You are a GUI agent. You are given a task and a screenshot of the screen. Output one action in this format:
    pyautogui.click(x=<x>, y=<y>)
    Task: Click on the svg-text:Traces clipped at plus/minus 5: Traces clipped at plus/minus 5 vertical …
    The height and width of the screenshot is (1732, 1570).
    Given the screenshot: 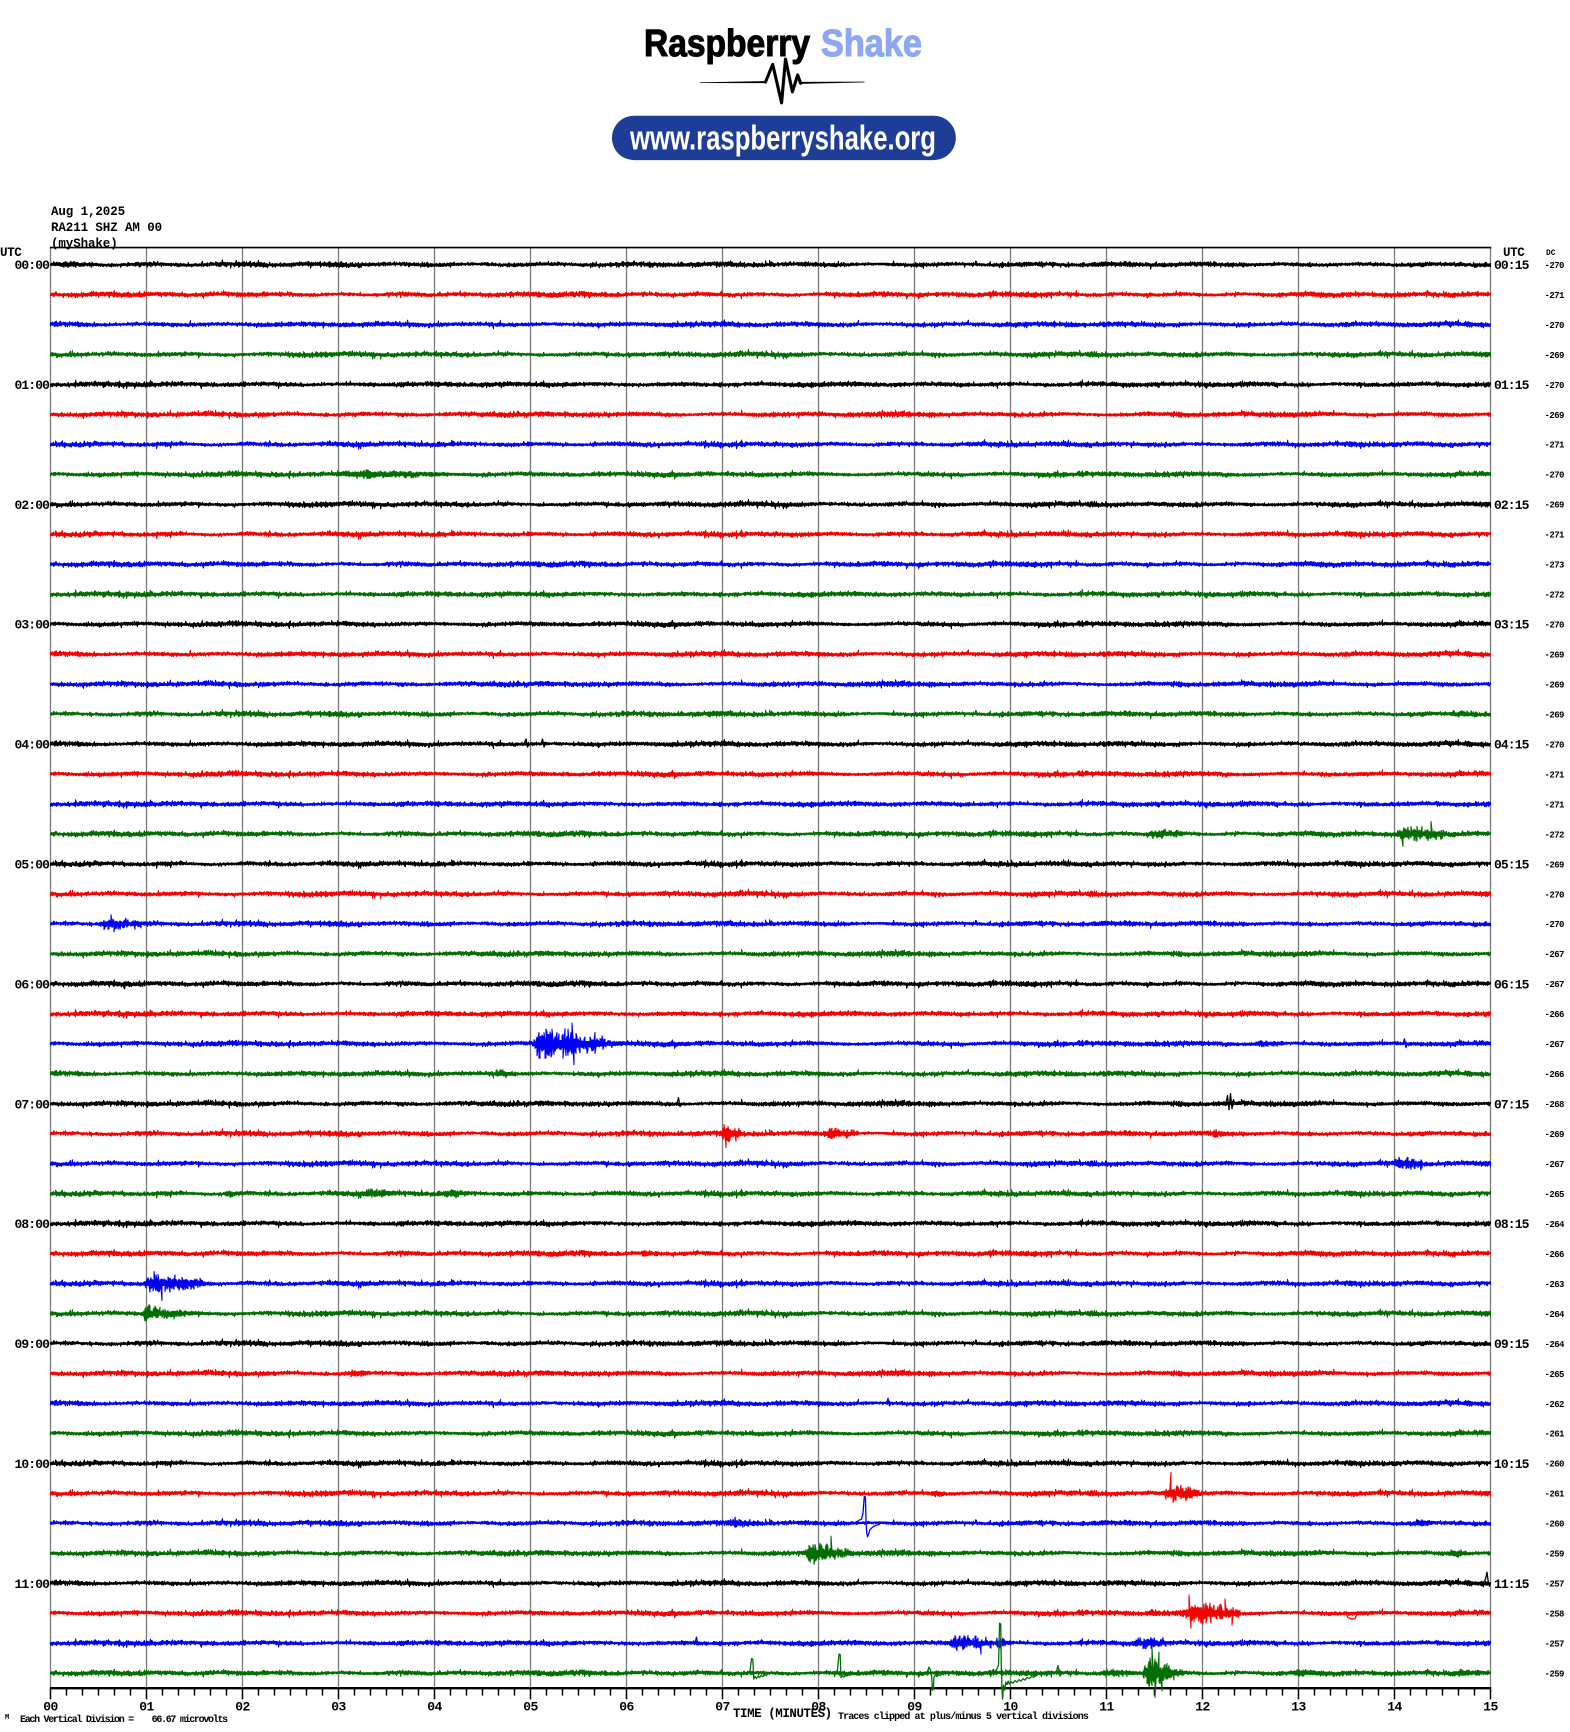 What is the action you would take?
    pyautogui.click(x=963, y=1717)
    